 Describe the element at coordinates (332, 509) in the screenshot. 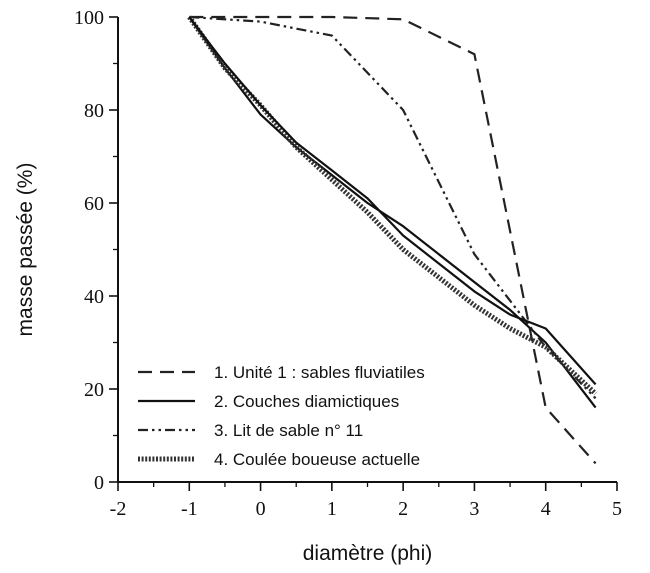

I see `x-tick-label: 1` at that location.